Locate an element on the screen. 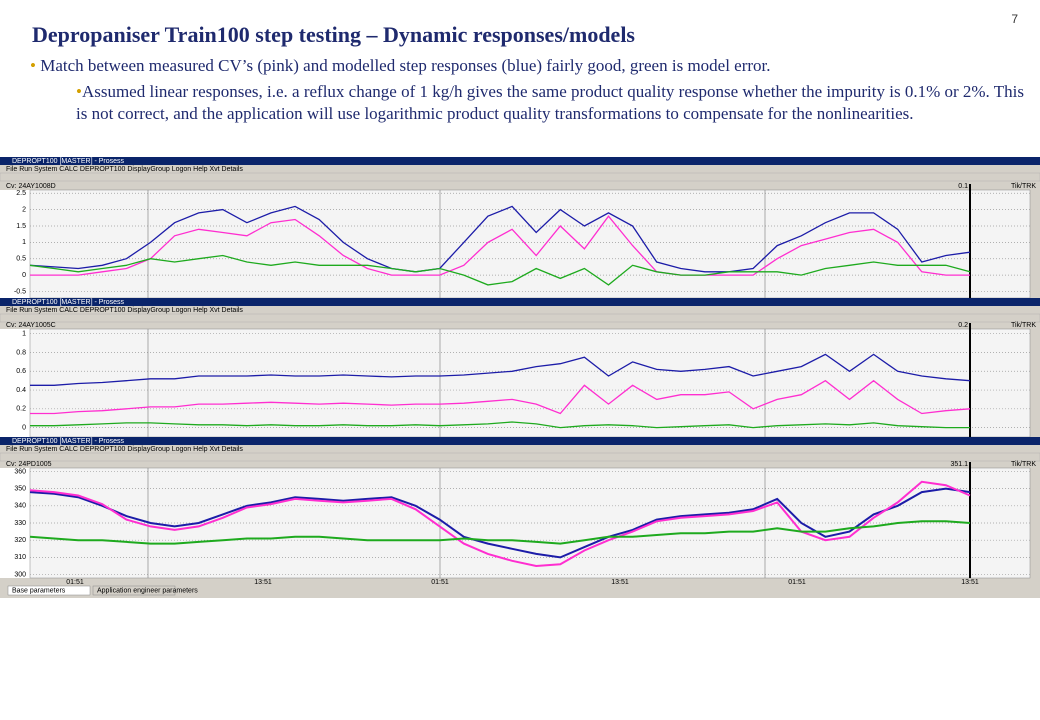 The height and width of the screenshot is (720, 1040). y-tick-label: 320 is located at coordinates (20, 540).